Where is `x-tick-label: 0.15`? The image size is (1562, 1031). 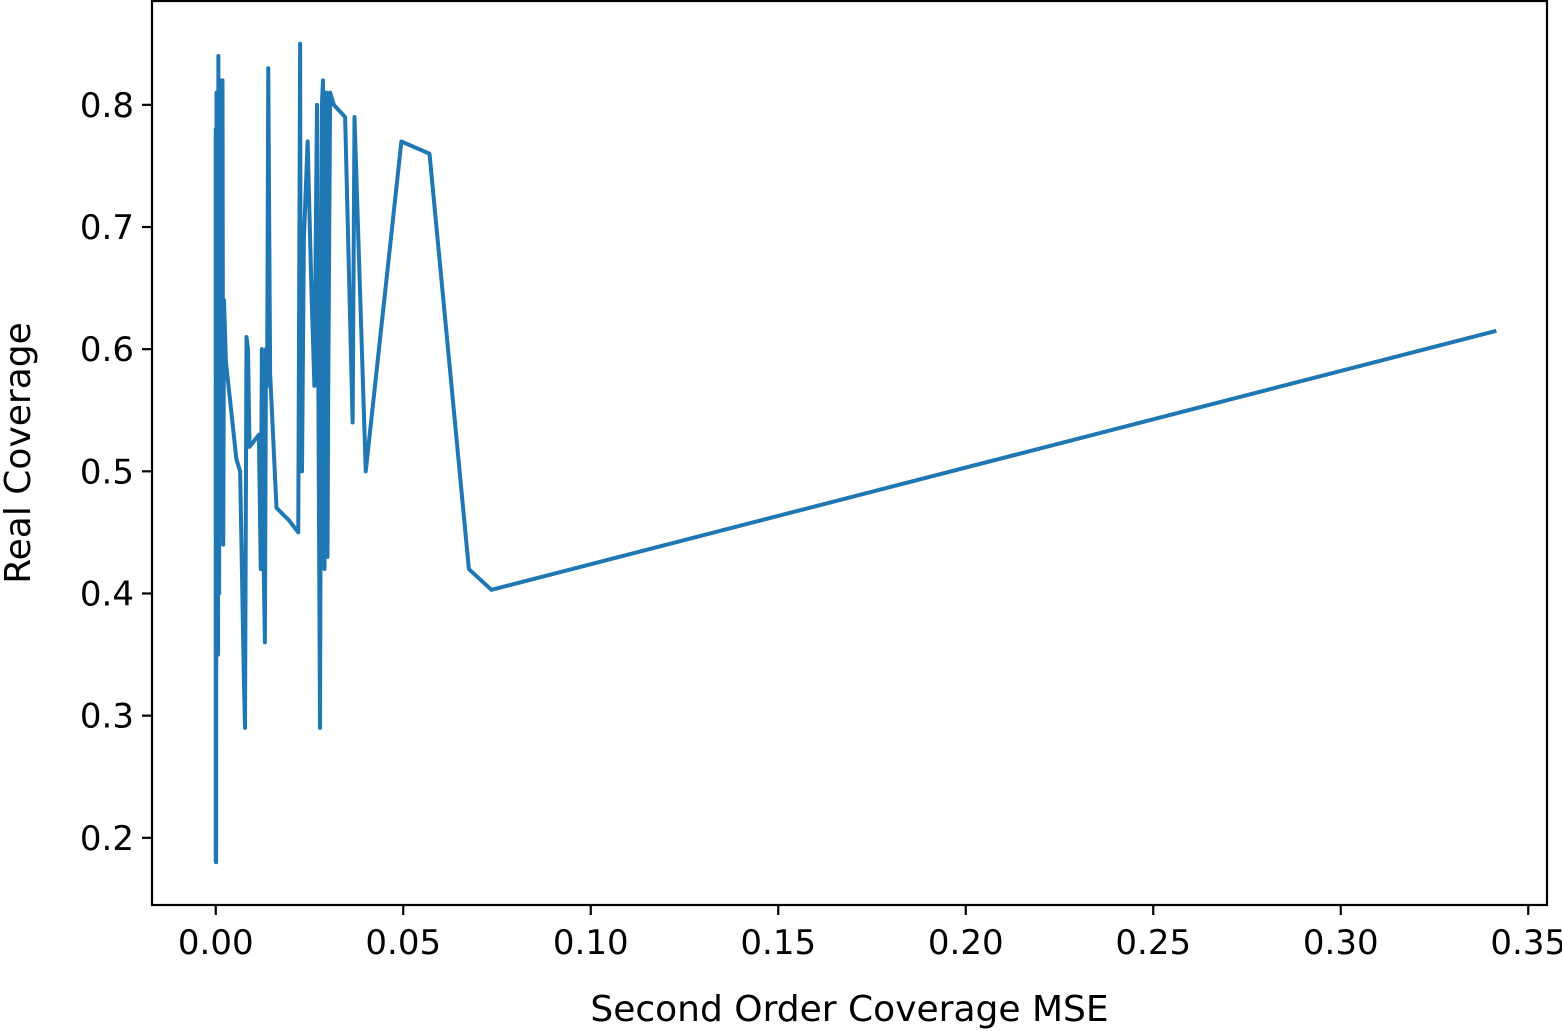
x-tick-label: 0.15 is located at coordinates (778, 943).